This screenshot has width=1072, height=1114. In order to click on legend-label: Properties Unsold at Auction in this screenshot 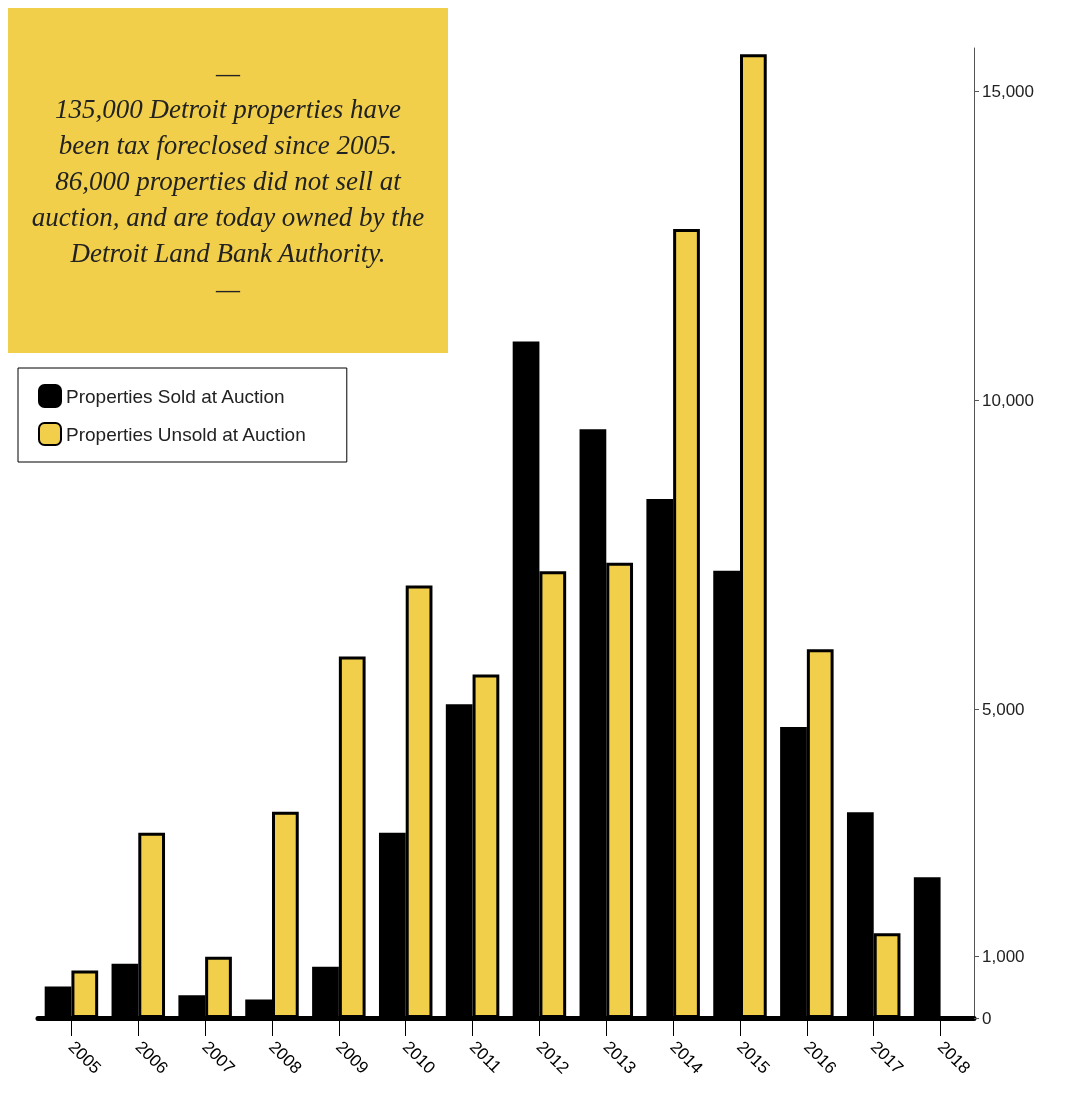, I will do `click(186, 434)`.